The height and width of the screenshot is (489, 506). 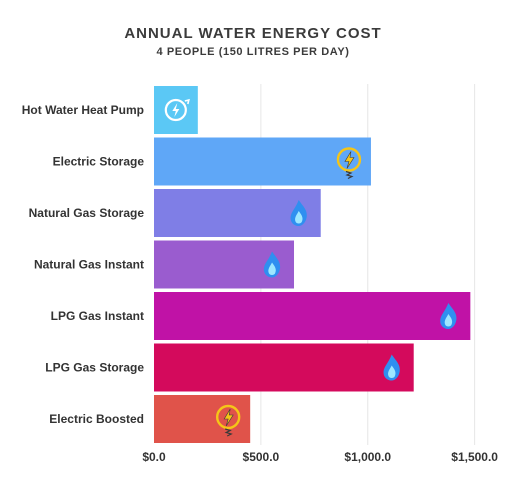 What do you see at coordinates (367, 457) in the screenshot?
I see `x-tick-label: $1,000.0` at bounding box center [367, 457].